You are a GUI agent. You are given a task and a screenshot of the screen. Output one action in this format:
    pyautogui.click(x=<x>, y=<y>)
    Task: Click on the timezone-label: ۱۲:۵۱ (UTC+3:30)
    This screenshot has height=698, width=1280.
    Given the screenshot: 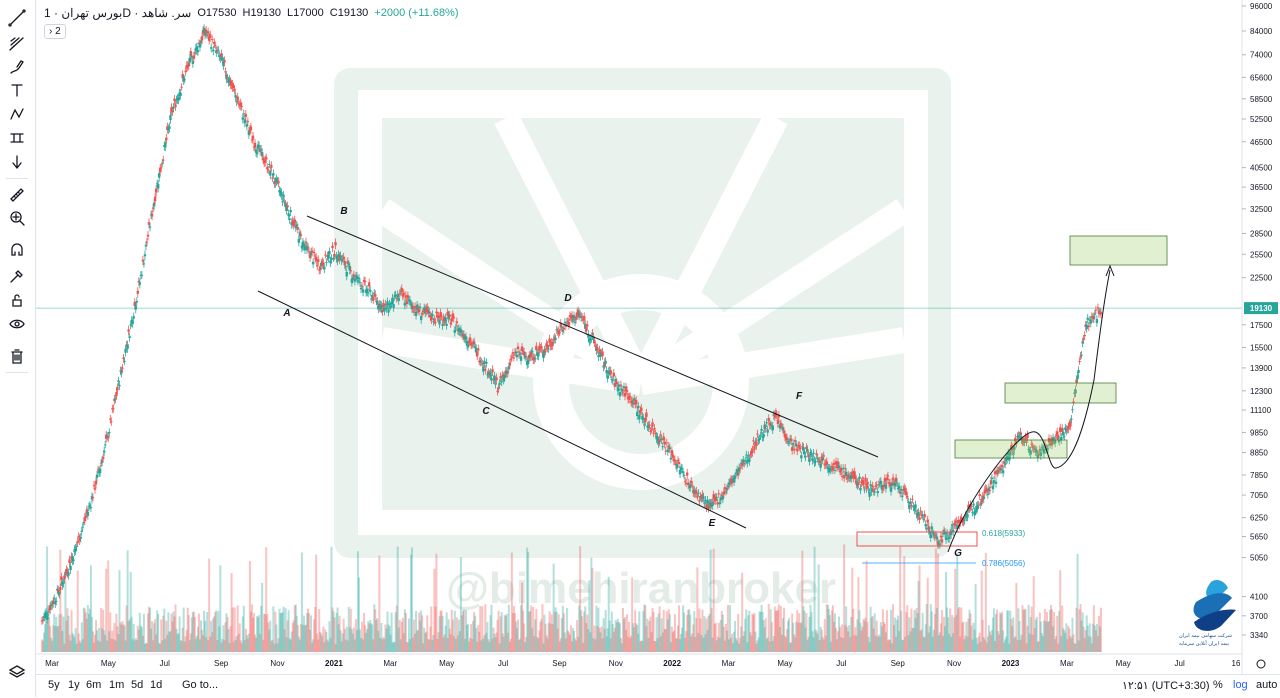 What is the action you would take?
    pyautogui.click(x=1166, y=686)
    